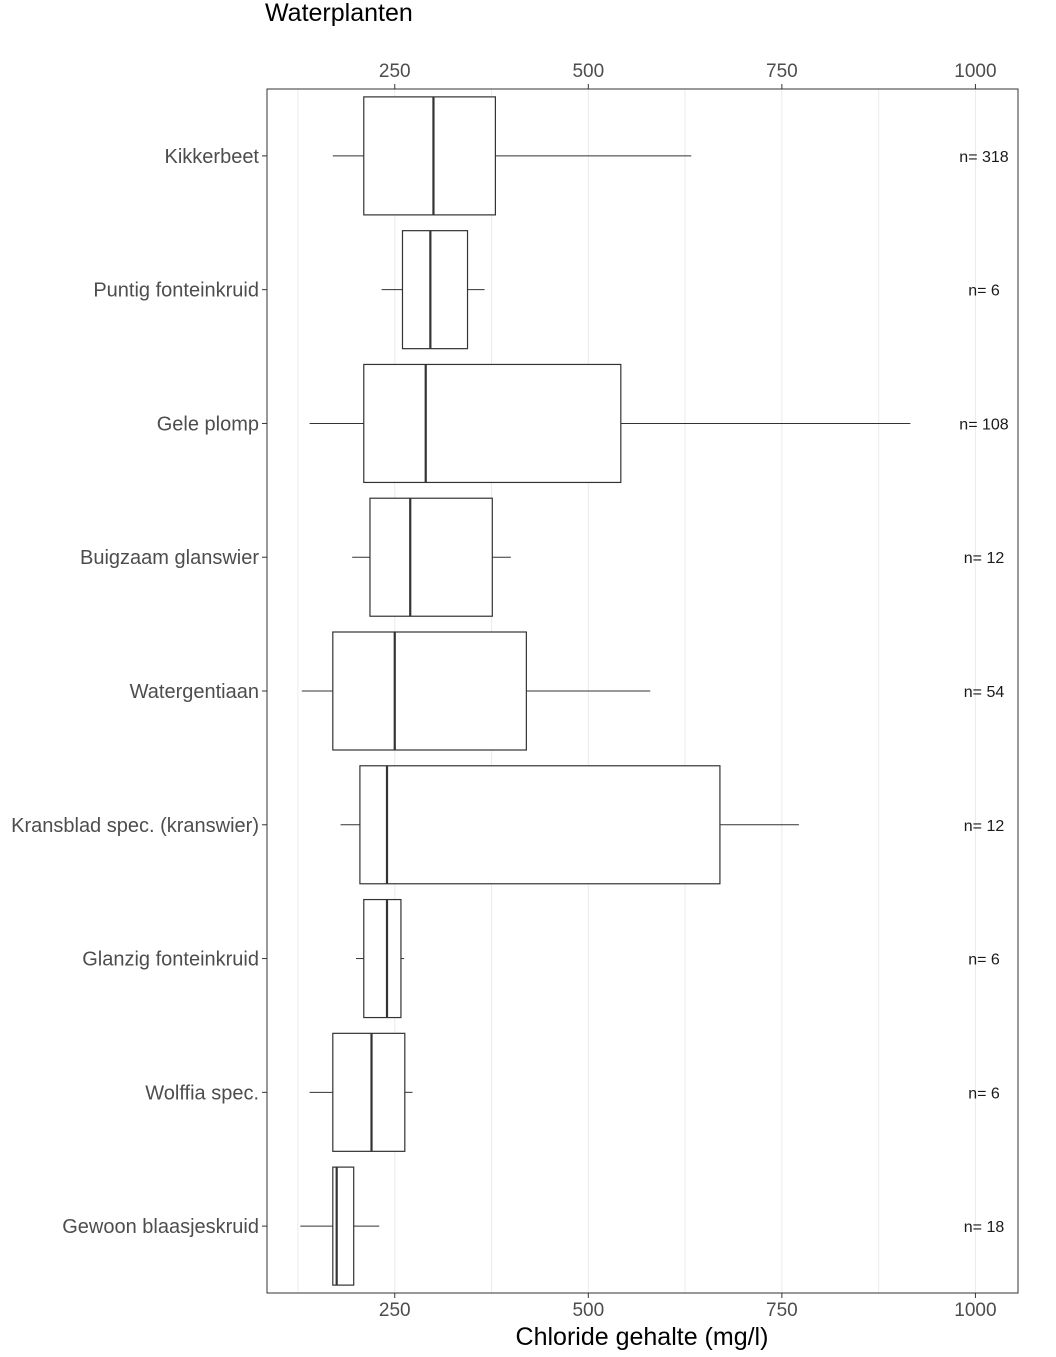 This screenshot has width=1056, height=1357. What do you see at coordinates (975, 1310) in the screenshot?
I see `x-tick-label-bottom: 1000` at bounding box center [975, 1310].